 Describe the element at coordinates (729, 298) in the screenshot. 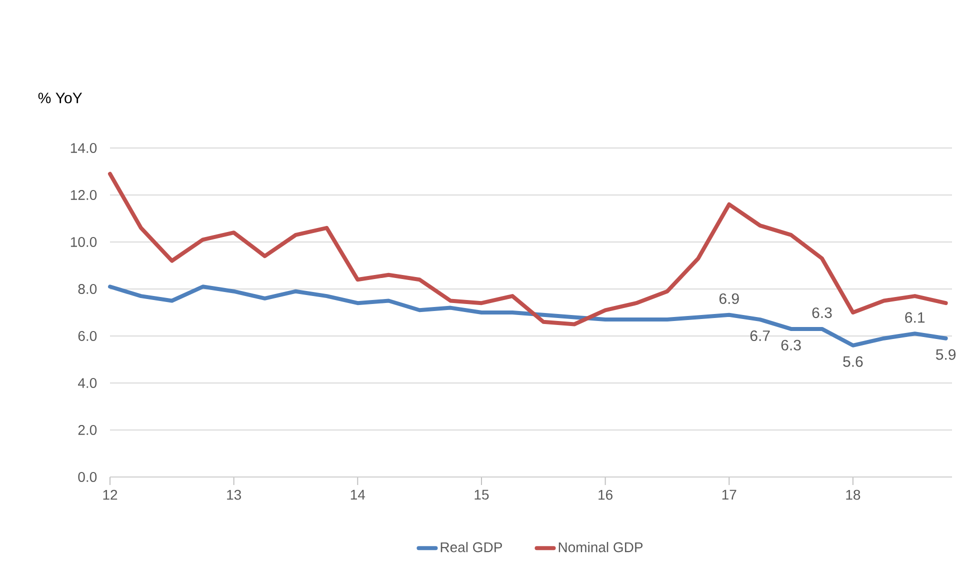

I see `data-label: 6.9` at that location.